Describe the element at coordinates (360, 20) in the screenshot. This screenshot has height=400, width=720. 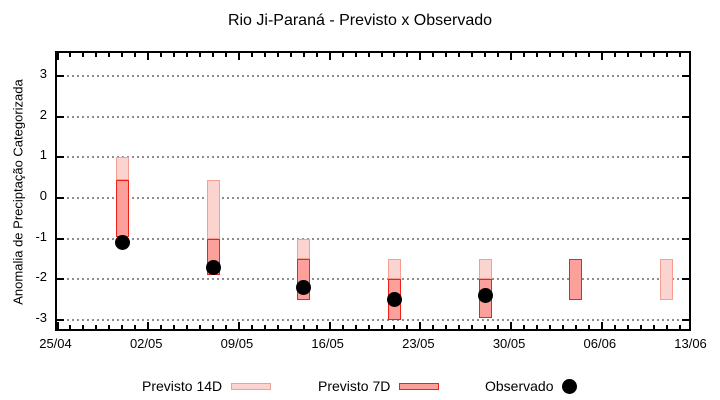
I see `chart-title: Rio Ji-Paraná - Previsto x Observado` at that location.